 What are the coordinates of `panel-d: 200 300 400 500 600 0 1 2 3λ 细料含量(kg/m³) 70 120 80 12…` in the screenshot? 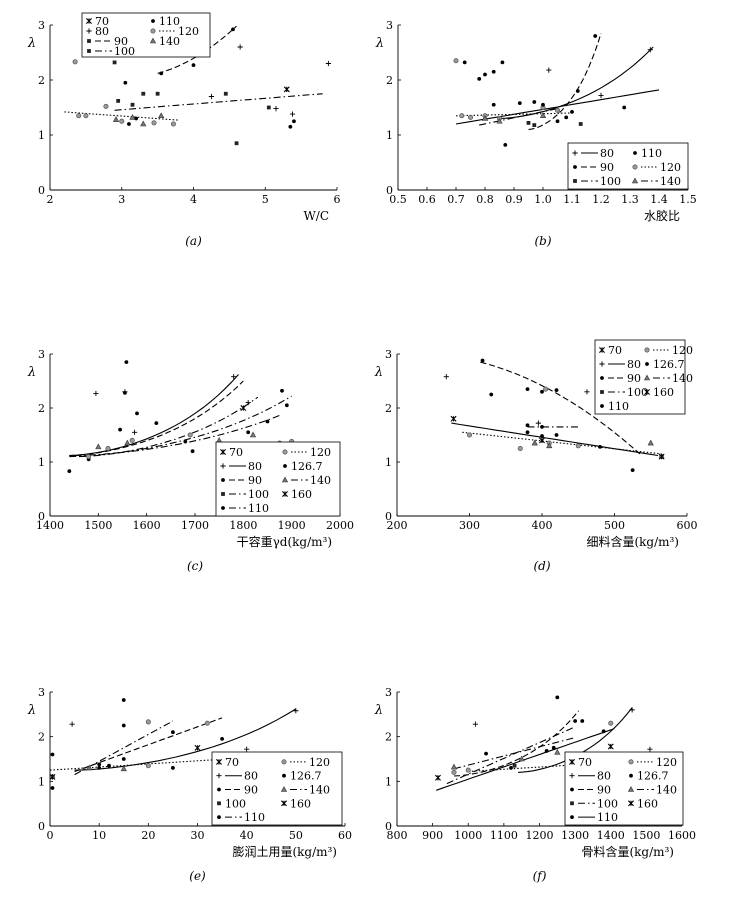 It's located at (536, 456).